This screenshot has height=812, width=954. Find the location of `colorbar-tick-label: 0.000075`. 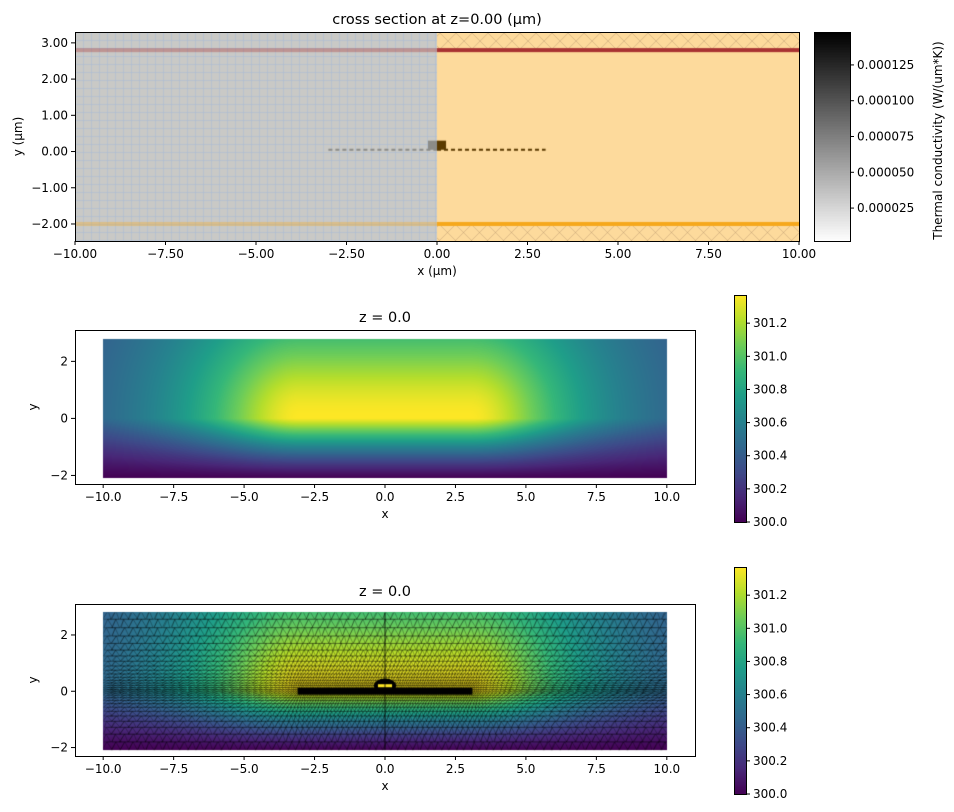

colorbar-tick-label: 0.000075 is located at coordinates (885, 137).